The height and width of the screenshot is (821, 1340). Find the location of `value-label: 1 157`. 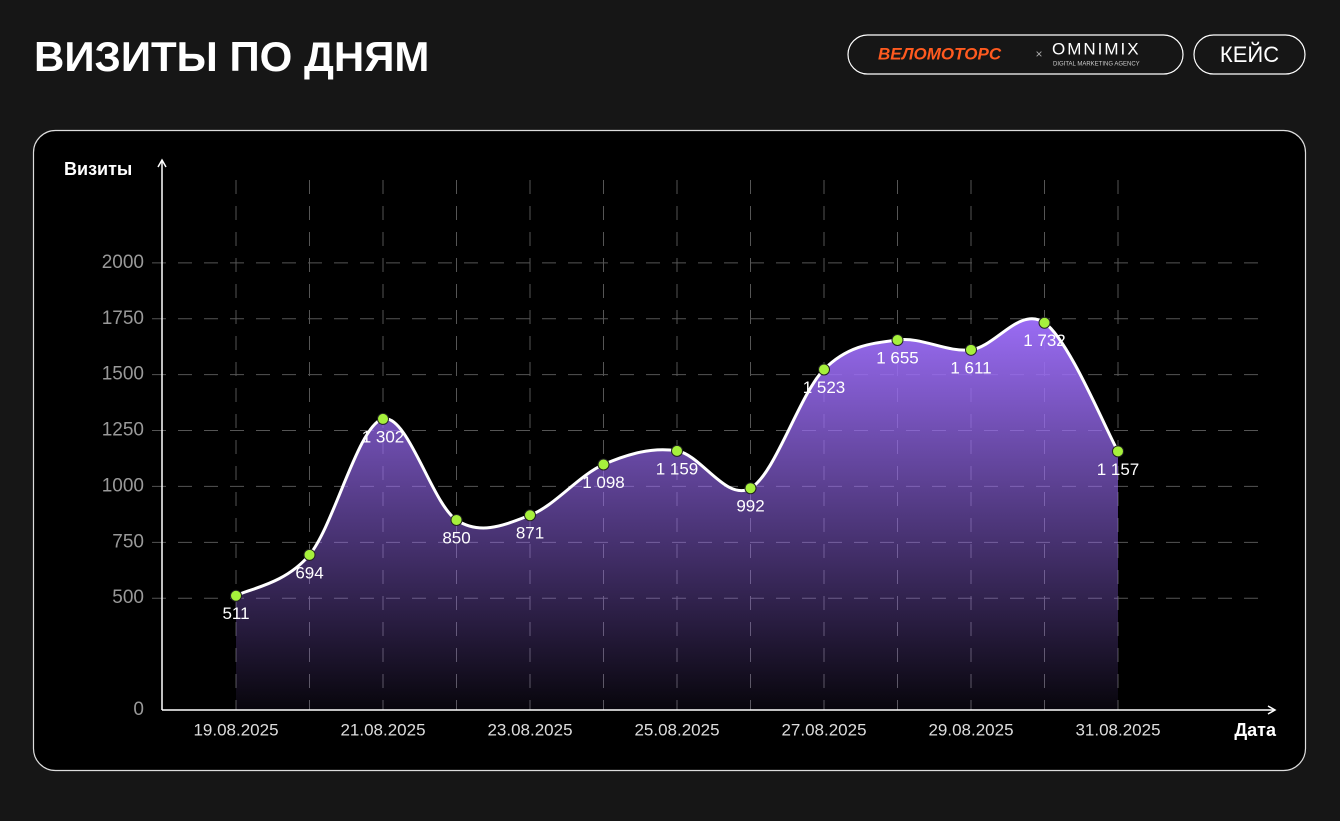

value-label: 1 157 is located at coordinates (1118, 469).